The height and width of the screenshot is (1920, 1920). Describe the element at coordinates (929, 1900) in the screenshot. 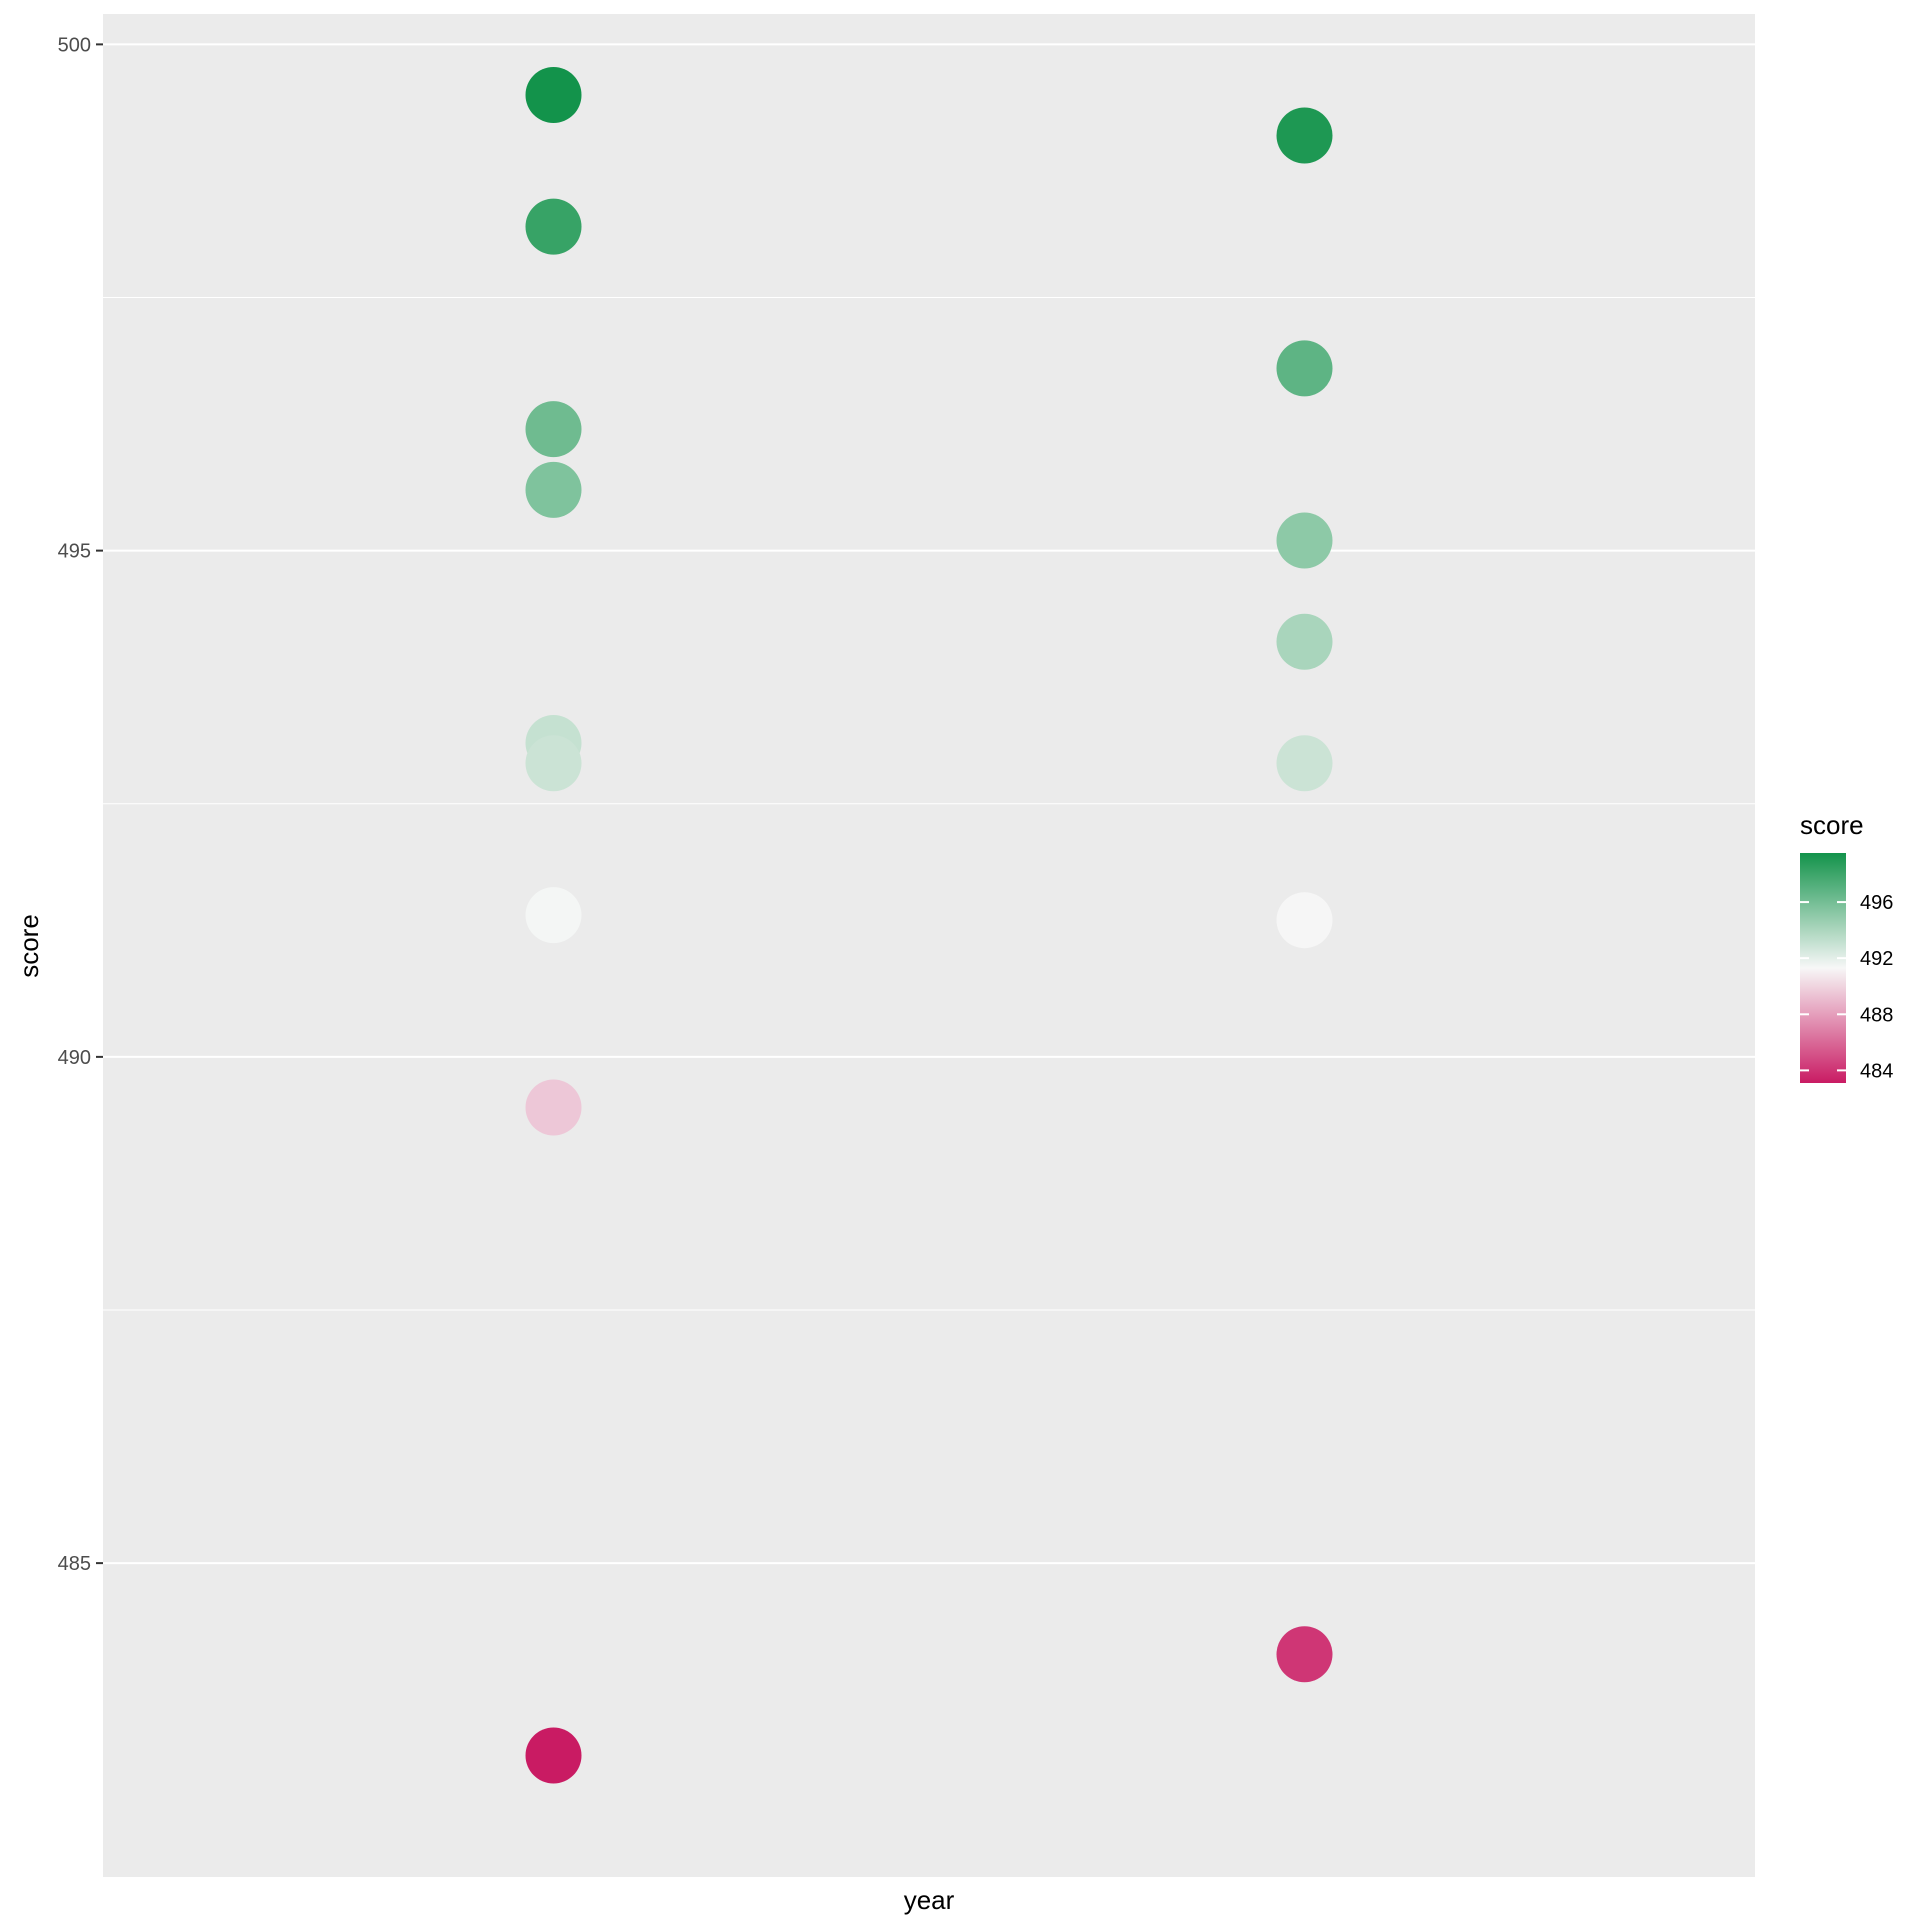

I see `x-axis-title: year` at that location.